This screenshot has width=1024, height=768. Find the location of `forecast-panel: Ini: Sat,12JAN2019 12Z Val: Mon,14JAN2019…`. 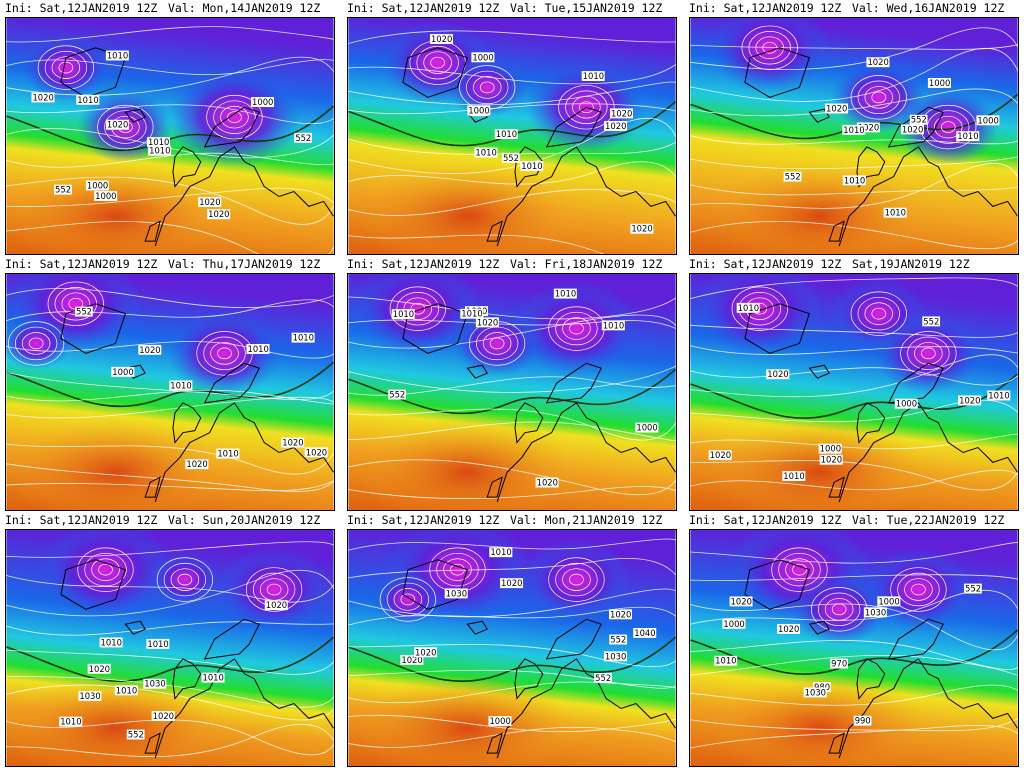

forecast-panel: Ini: Sat,12JAN2019 12Z Val: Mon,14JAN2019… is located at coordinates (170, 128).